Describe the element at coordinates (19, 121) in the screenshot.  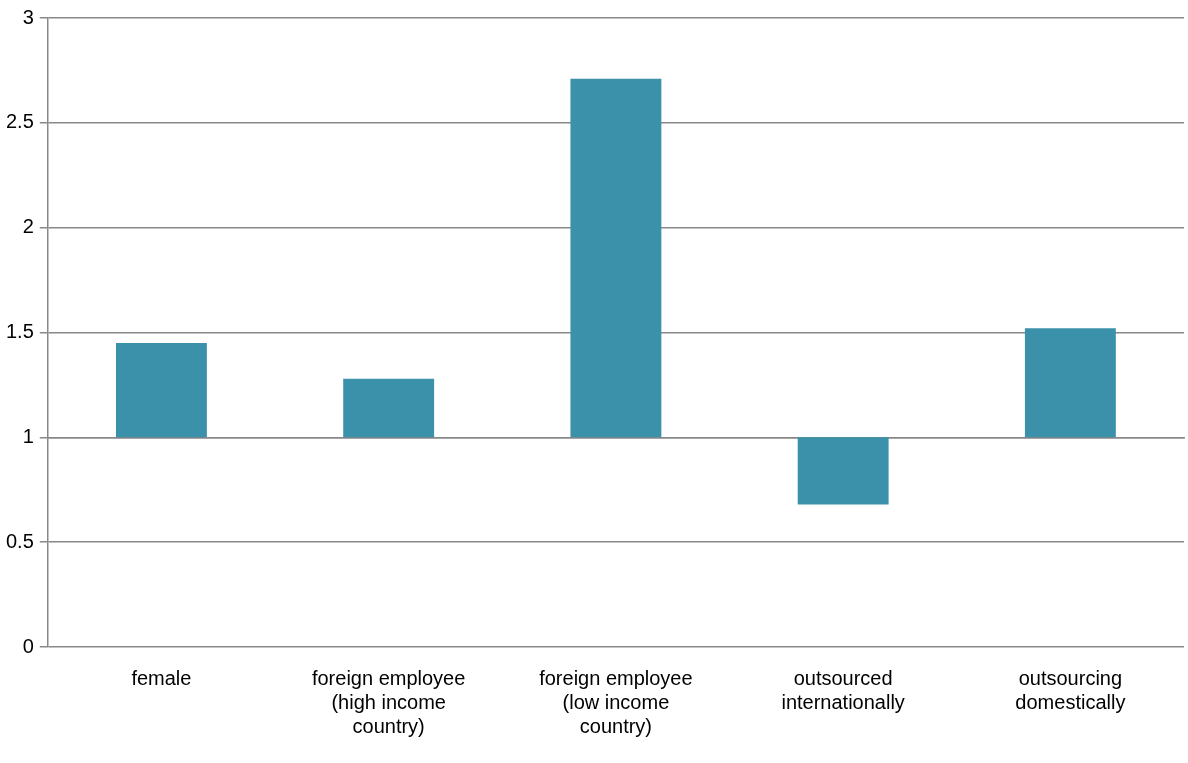
I see `y-tick-label: 2.5` at that location.